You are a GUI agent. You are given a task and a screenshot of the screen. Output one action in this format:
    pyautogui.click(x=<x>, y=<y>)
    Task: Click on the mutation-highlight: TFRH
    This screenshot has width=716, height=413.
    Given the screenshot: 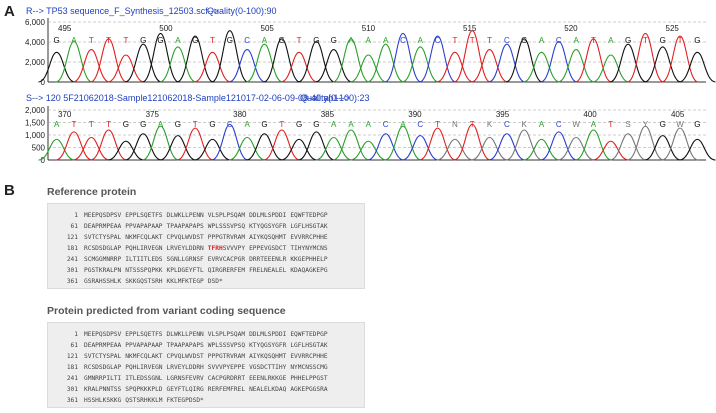 What is the action you would take?
    pyautogui.click(x=215, y=248)
    